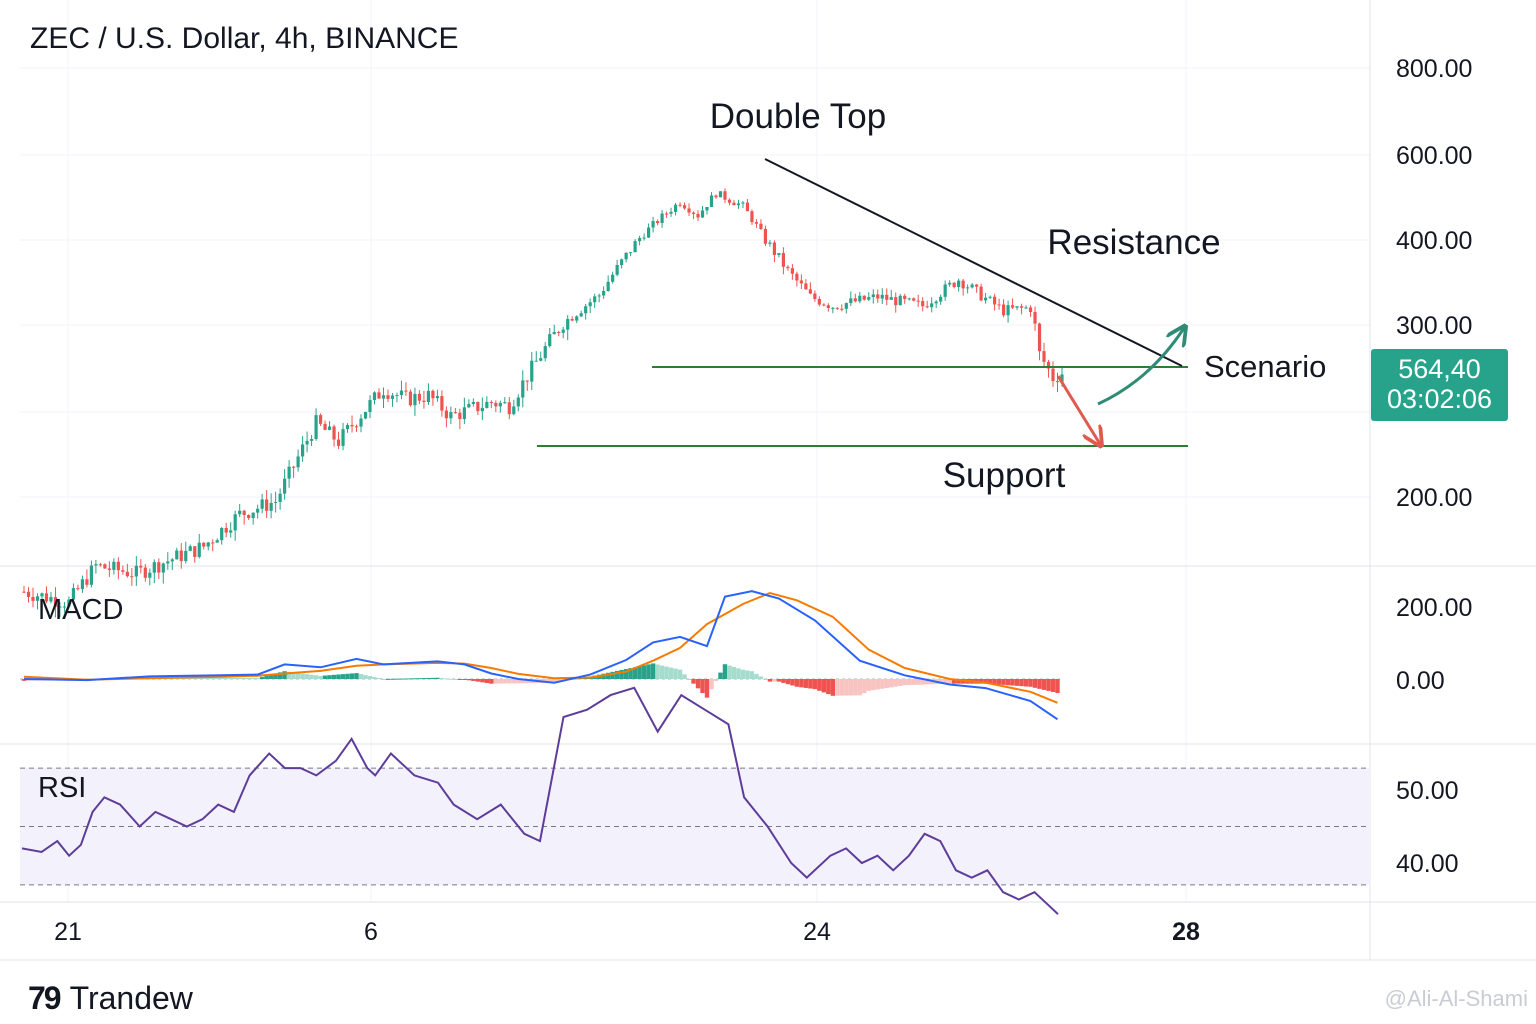 The height and width of the screenshot is (1024, 1536). Describe the element at coordinates (1133, 242) in the screenshot. I see `resistance-label: Resistance` at that location.